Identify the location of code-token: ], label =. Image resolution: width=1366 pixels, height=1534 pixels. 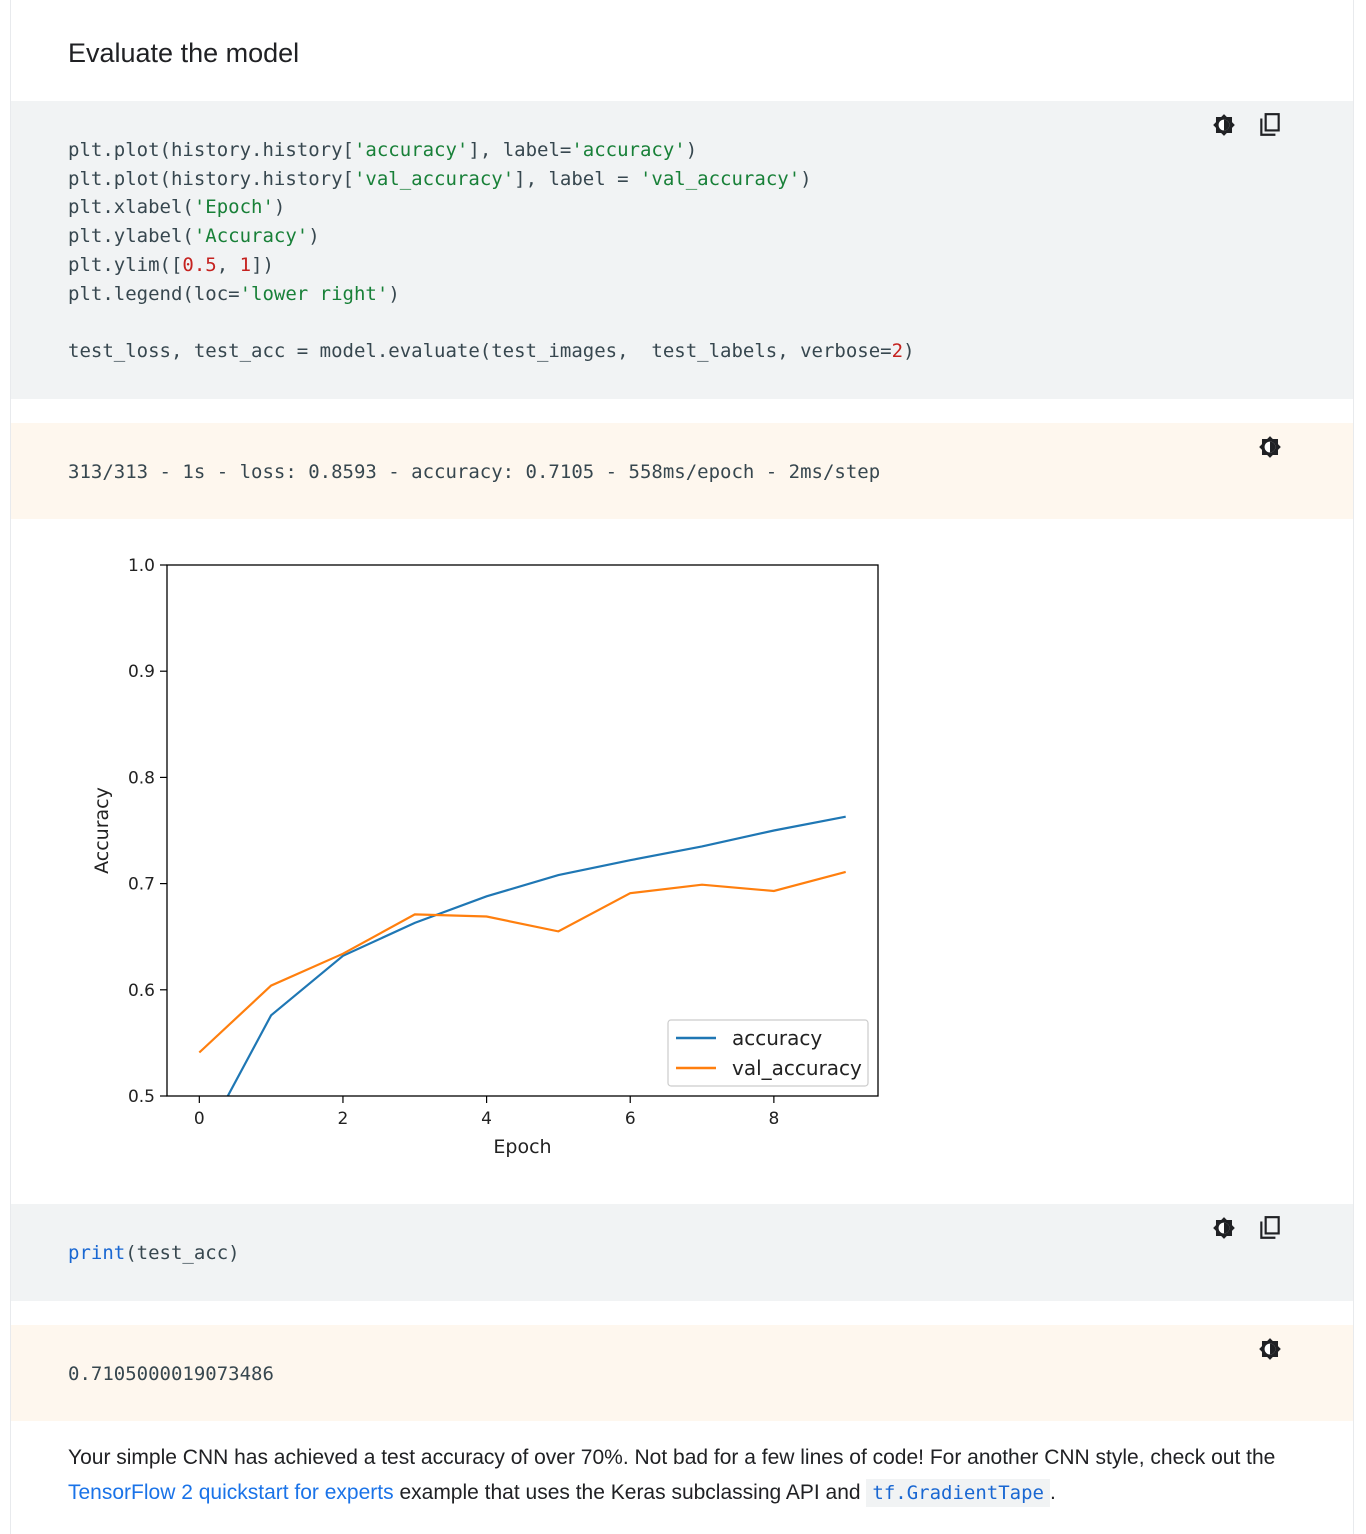
(577, 178).